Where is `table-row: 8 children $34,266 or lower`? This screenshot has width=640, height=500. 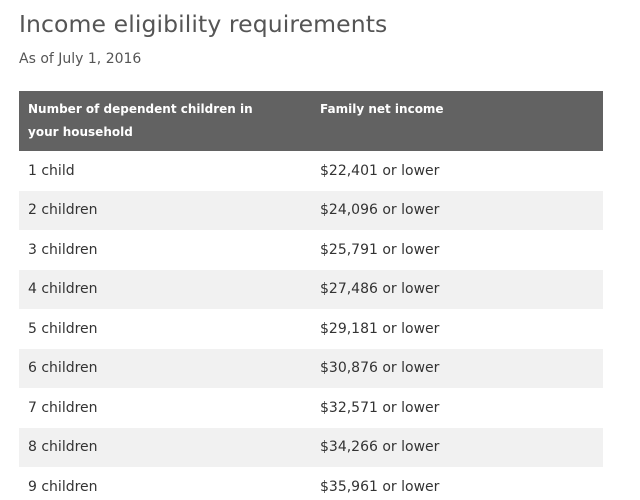 table-row: 8 children $34,266 or lower is located at coordinates (311, 447).